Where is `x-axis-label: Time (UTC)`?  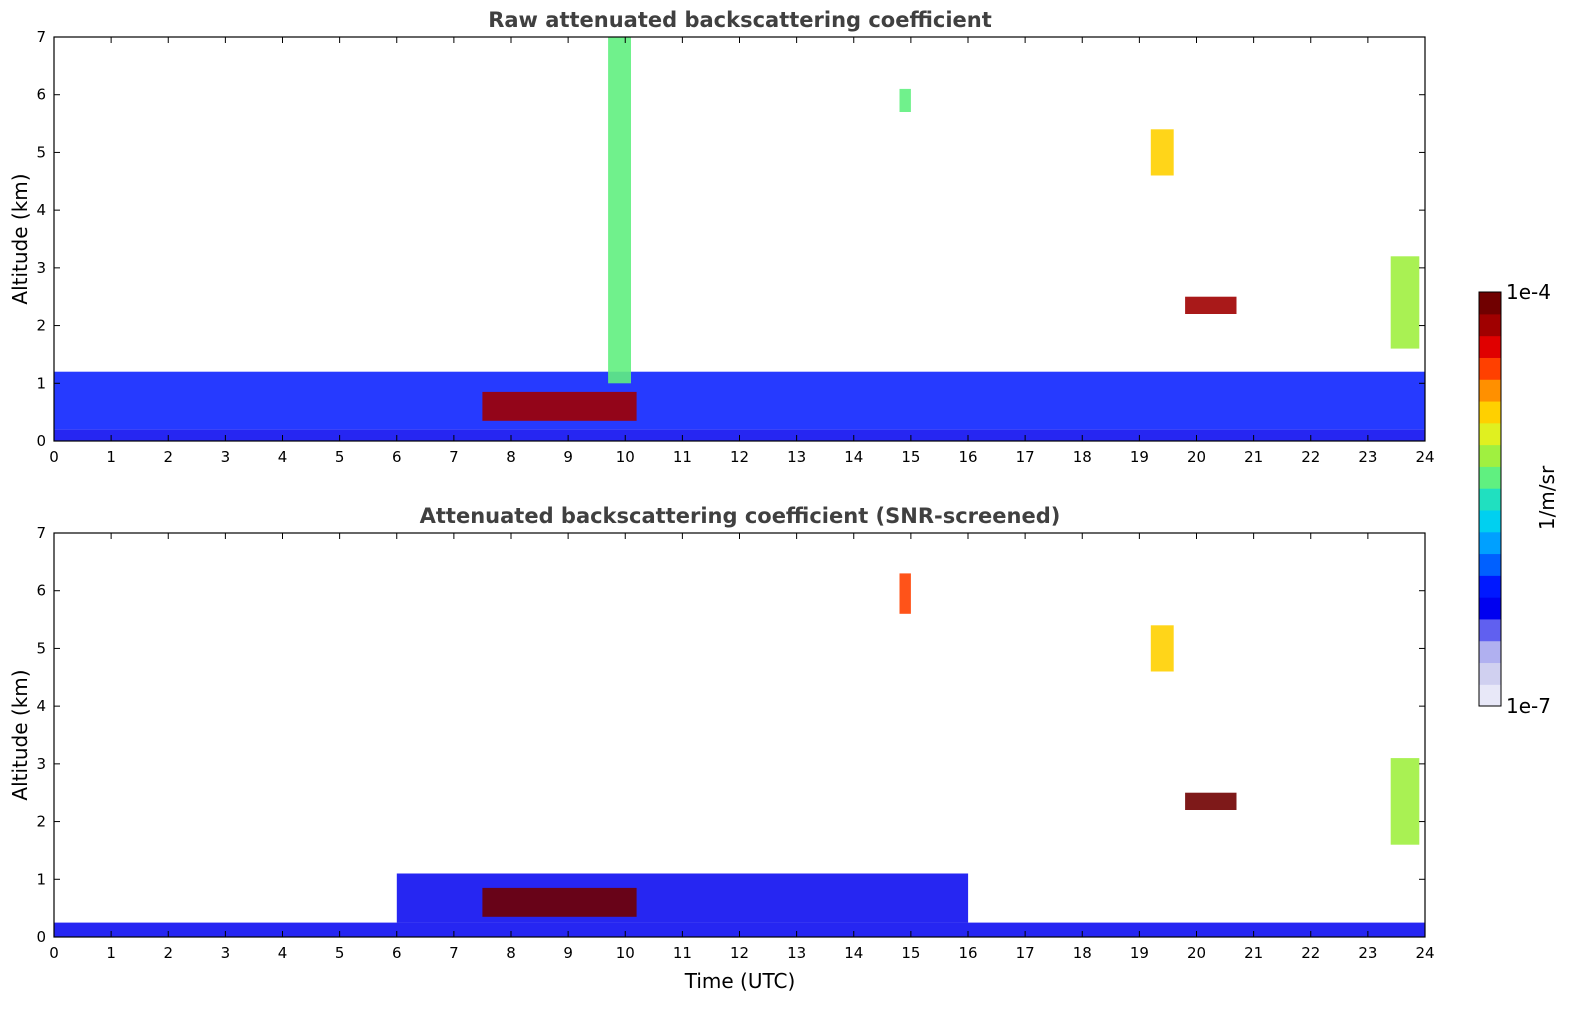
x-axis-label: Time (UTC) is located at coordinates (740, 981).